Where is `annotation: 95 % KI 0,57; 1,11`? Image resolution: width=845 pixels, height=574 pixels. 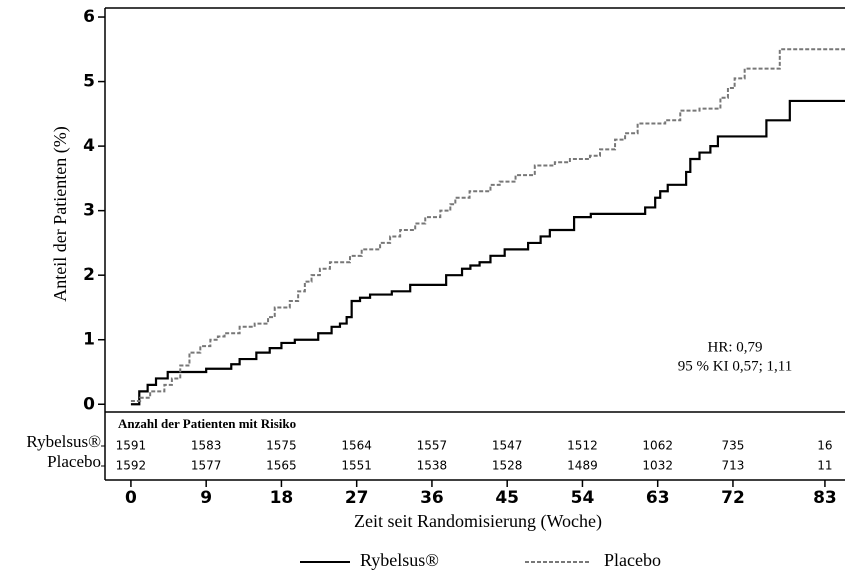 annotation: 95 % KI 0,57; 1,11 is located at coordinates (735, 366).